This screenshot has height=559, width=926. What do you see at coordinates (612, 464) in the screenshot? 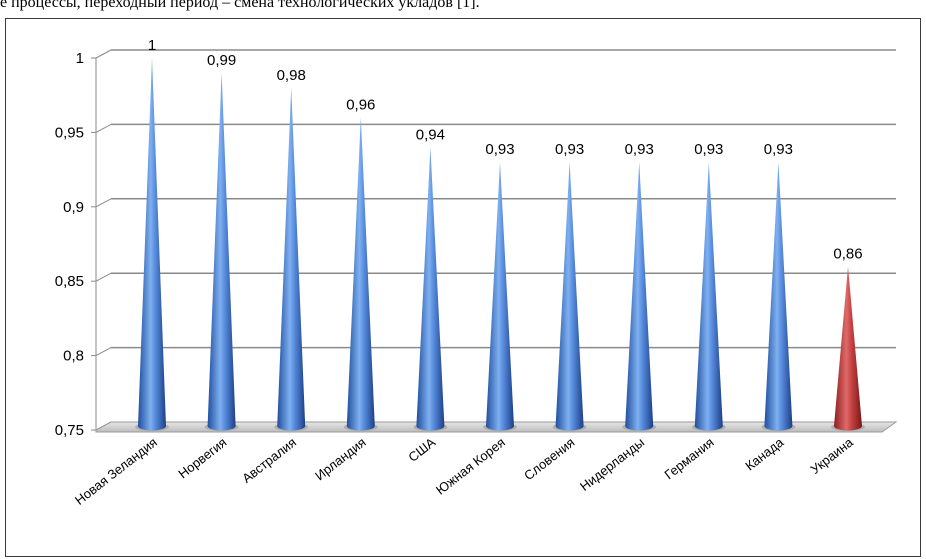
I see `x-tick-label: Нидерланды` at bounding box center [612, 464].